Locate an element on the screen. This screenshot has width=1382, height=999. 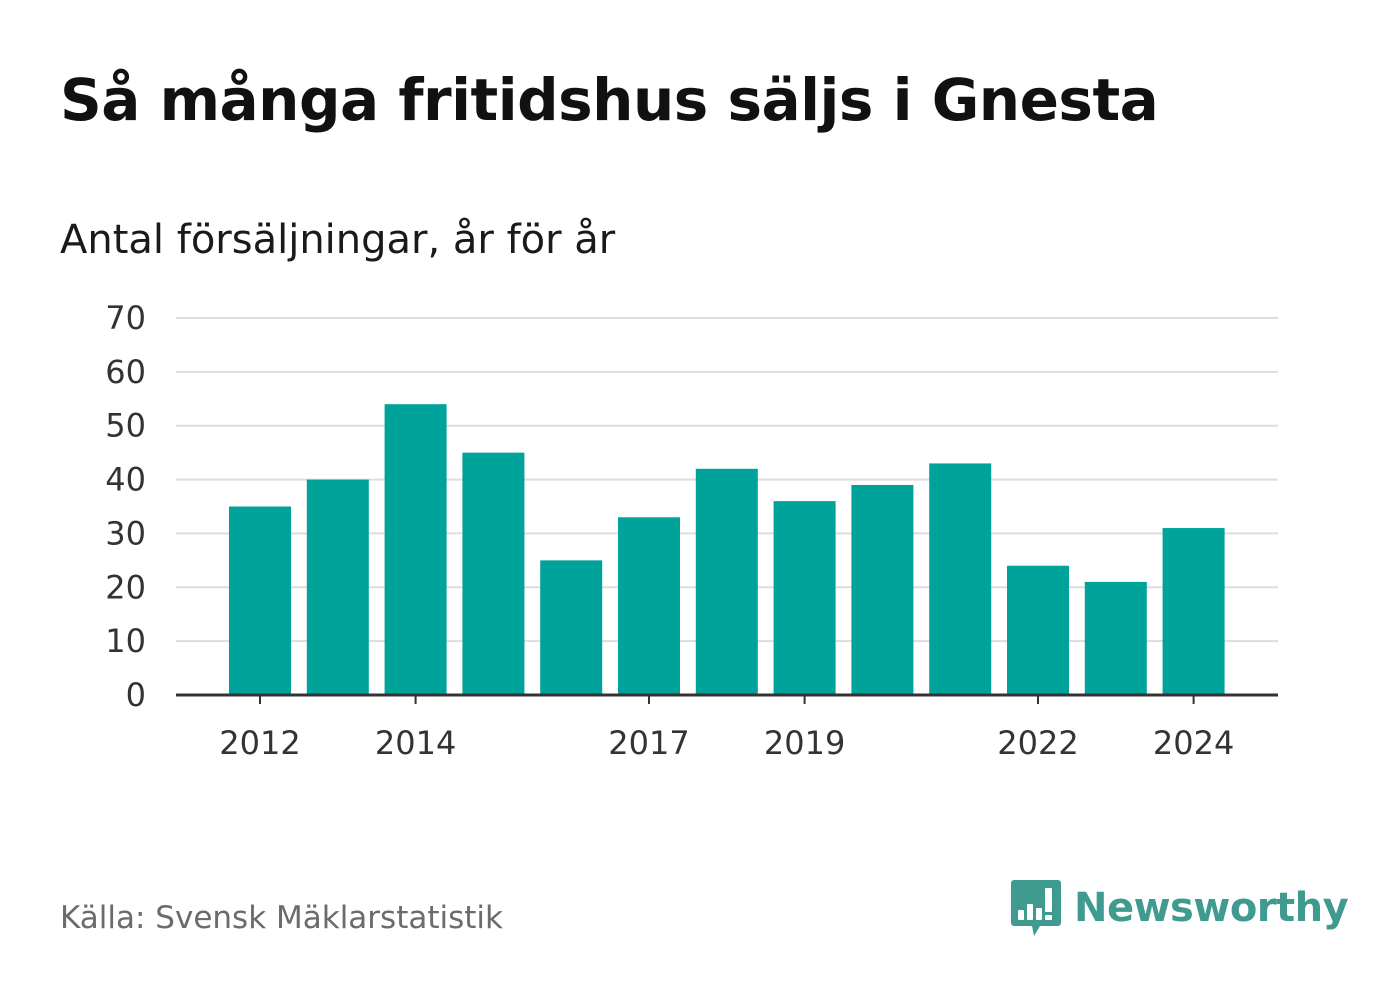
bar-2012 is located at coordinates (260, 600).